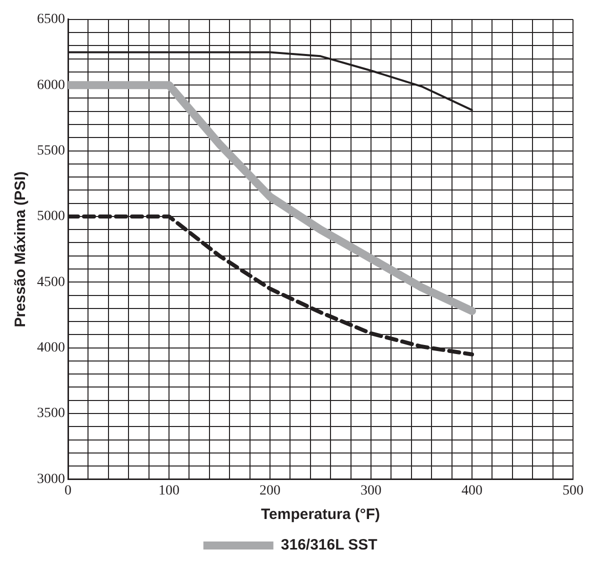 The image size is (603, 573). Describe the element at coordinates (573, 490) in the screenshot. I see `x-tick-label: 500` at that location.